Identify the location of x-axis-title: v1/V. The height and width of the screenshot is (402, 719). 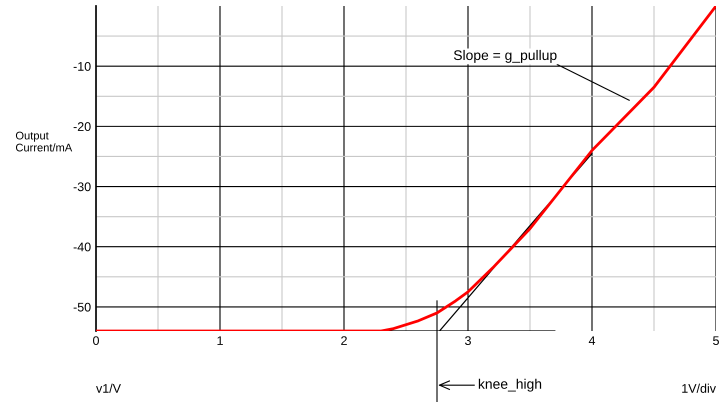
(108, 388).